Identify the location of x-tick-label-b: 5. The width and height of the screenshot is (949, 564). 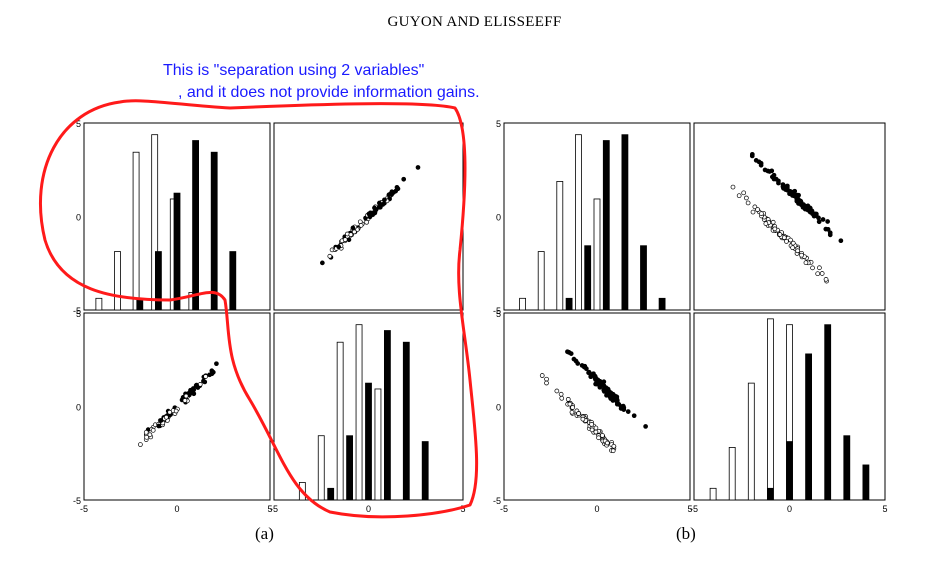
(689, 509).